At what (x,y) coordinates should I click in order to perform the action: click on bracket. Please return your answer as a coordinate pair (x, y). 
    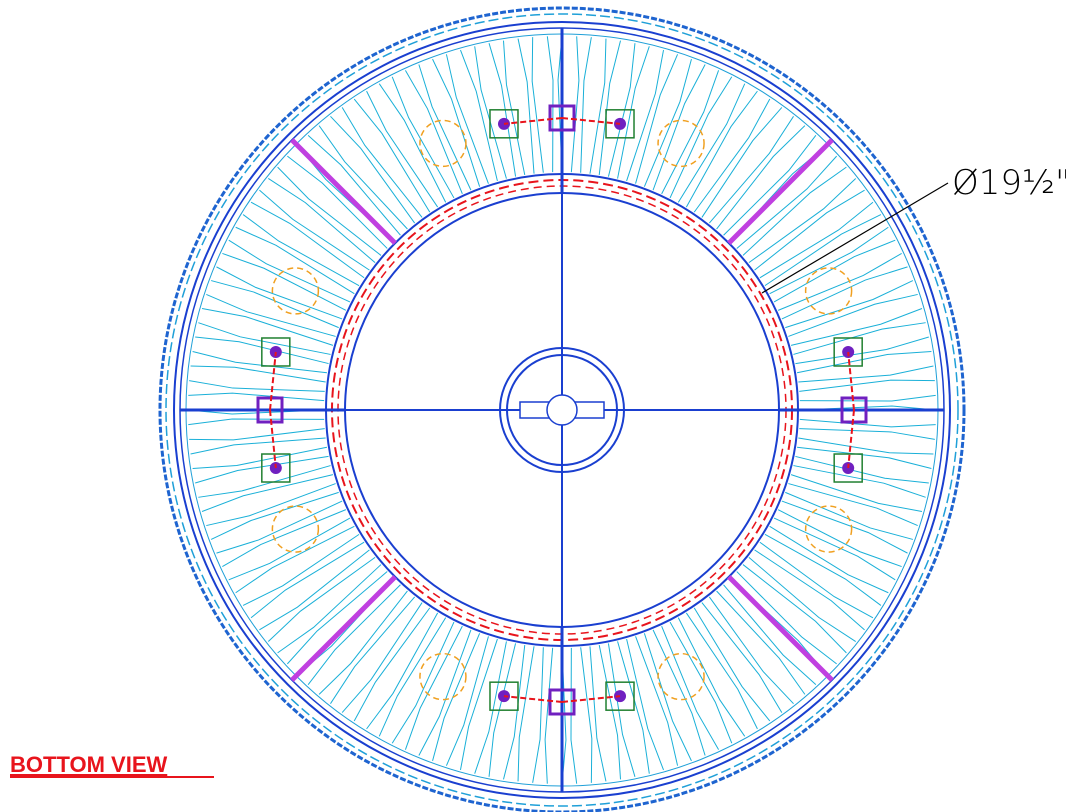
    Looking at the image, I should click on (854, 410).